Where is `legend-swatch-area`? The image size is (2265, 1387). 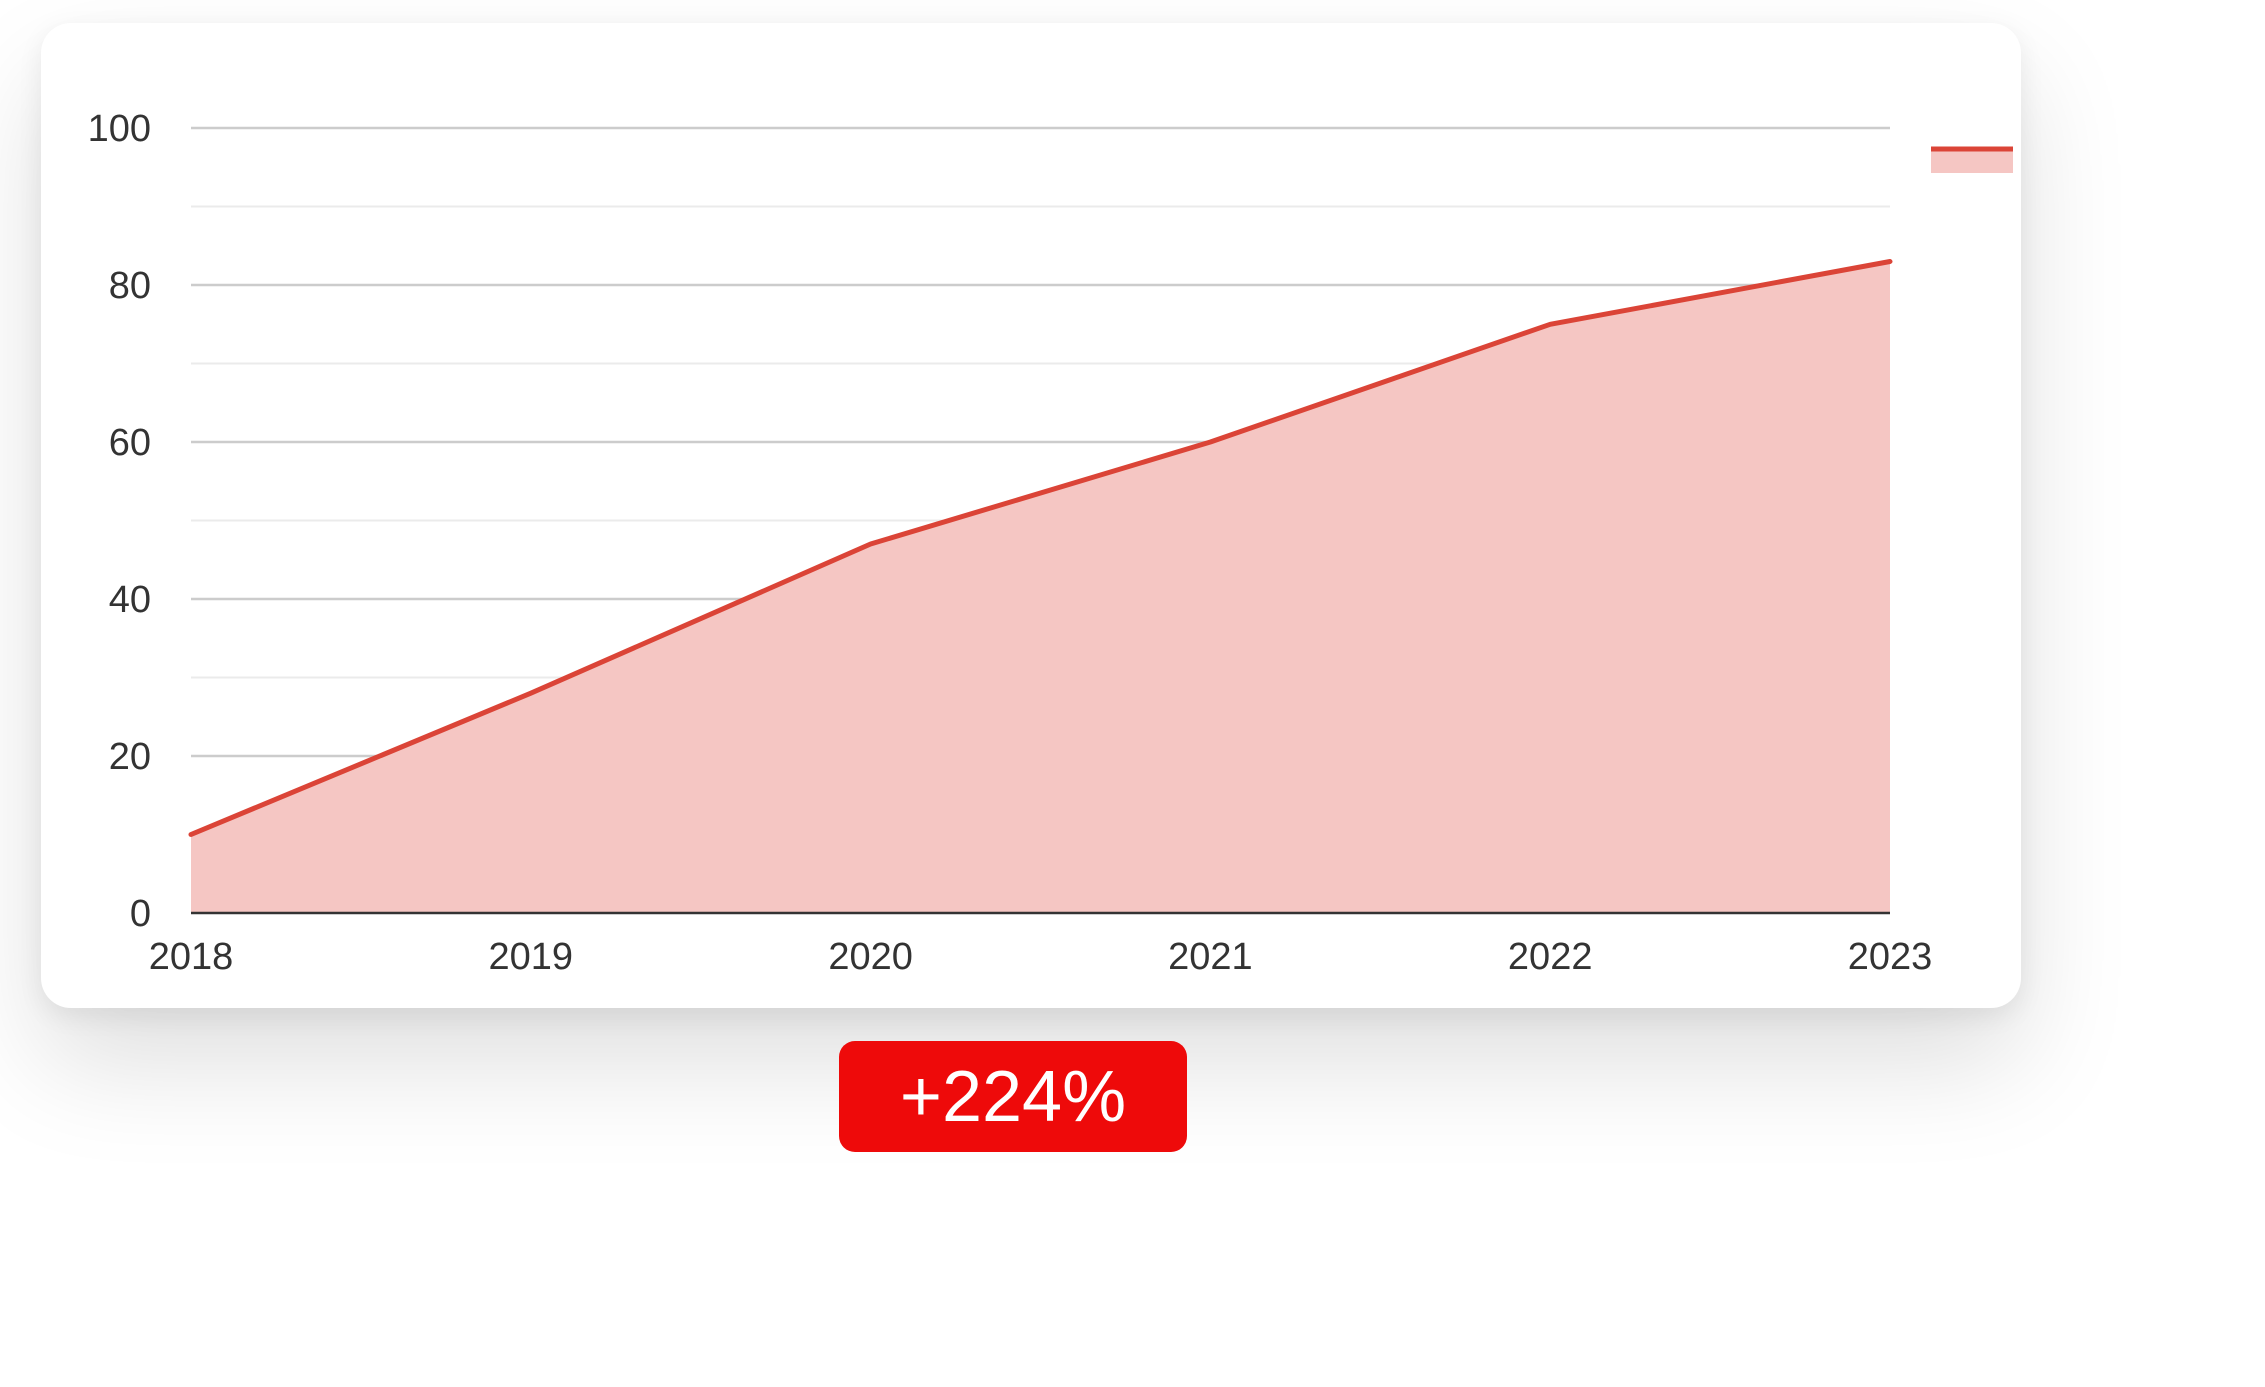
legend-swatch-area is located at coordinates (1972, 161).